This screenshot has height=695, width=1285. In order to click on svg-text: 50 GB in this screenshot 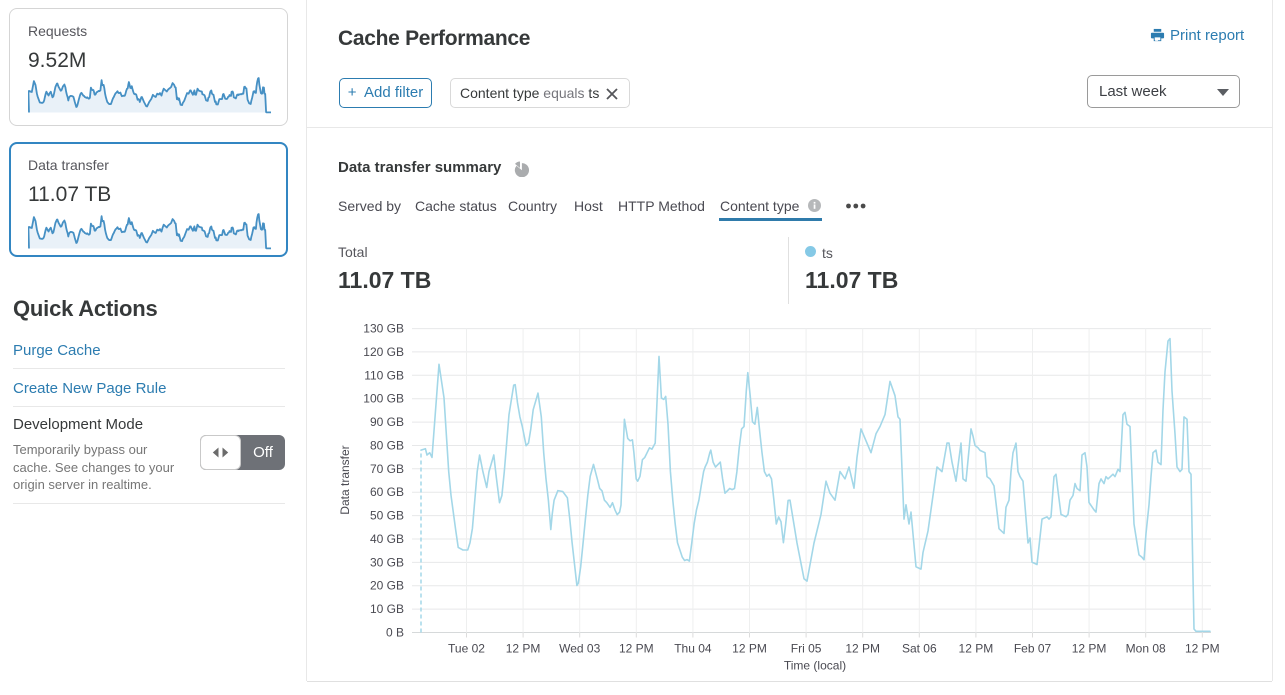, I will do `click(387, 516)`.